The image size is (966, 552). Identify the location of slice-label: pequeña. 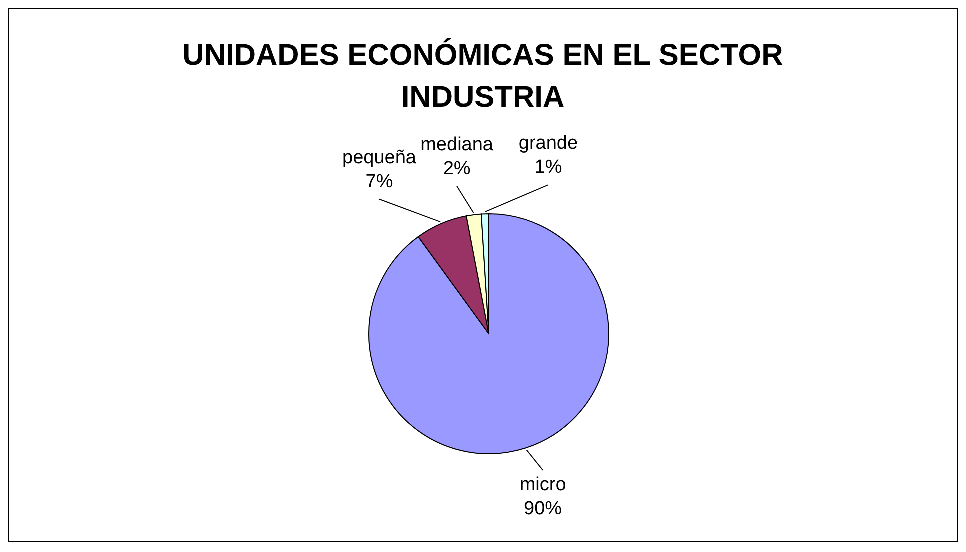
(379, 157).